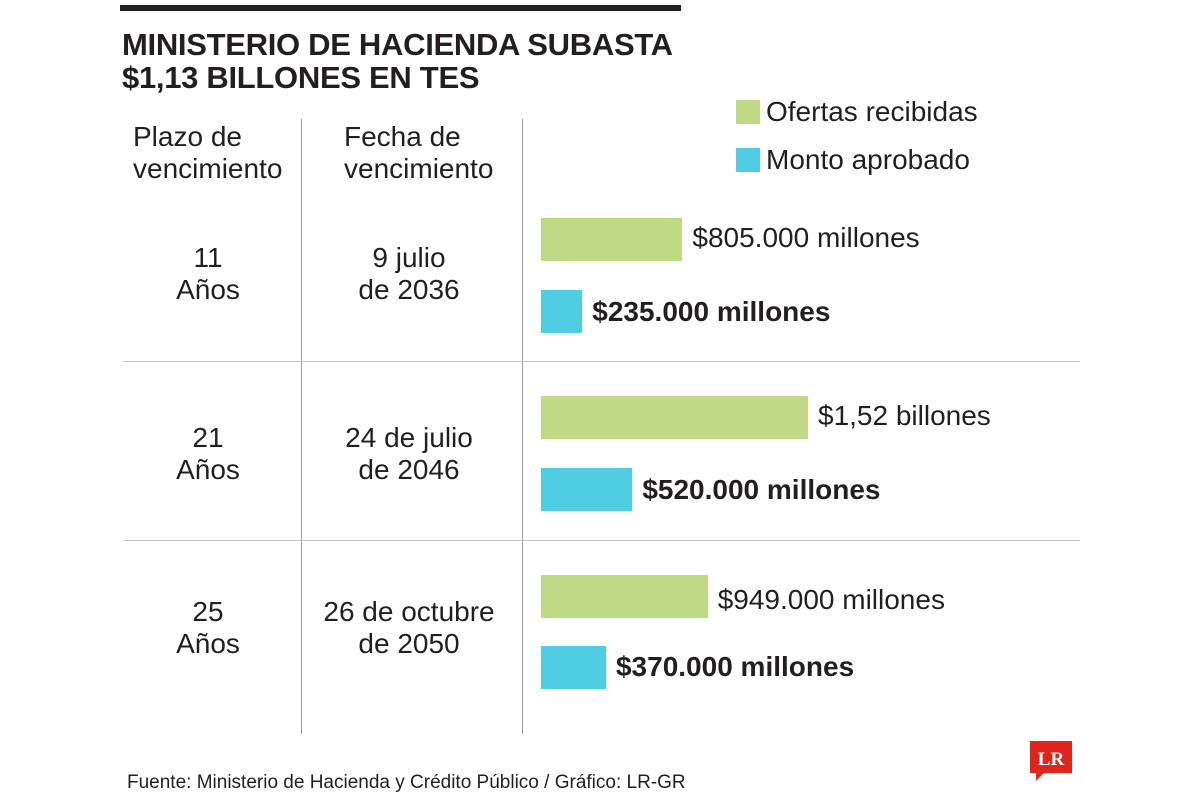 Image resolution: width=1200 pixels, height=800 pixels. I want to click on bar-row-1-ofertas, so click(612, 239).